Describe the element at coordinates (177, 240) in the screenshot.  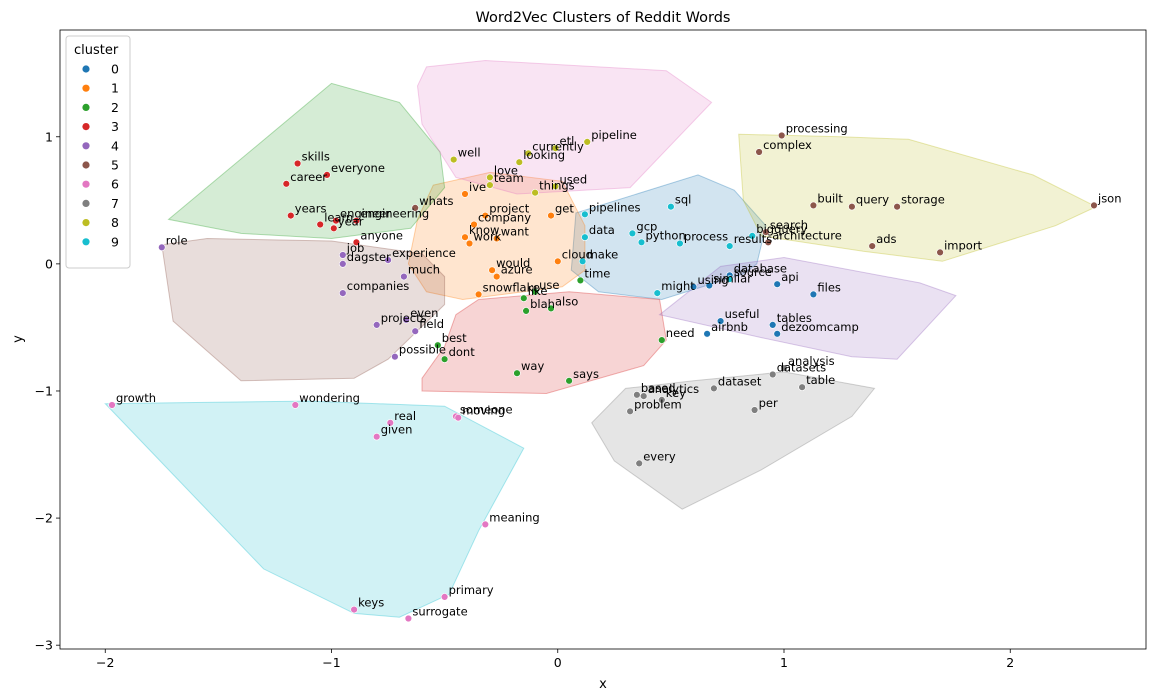
I see `point-label: role` at that location.